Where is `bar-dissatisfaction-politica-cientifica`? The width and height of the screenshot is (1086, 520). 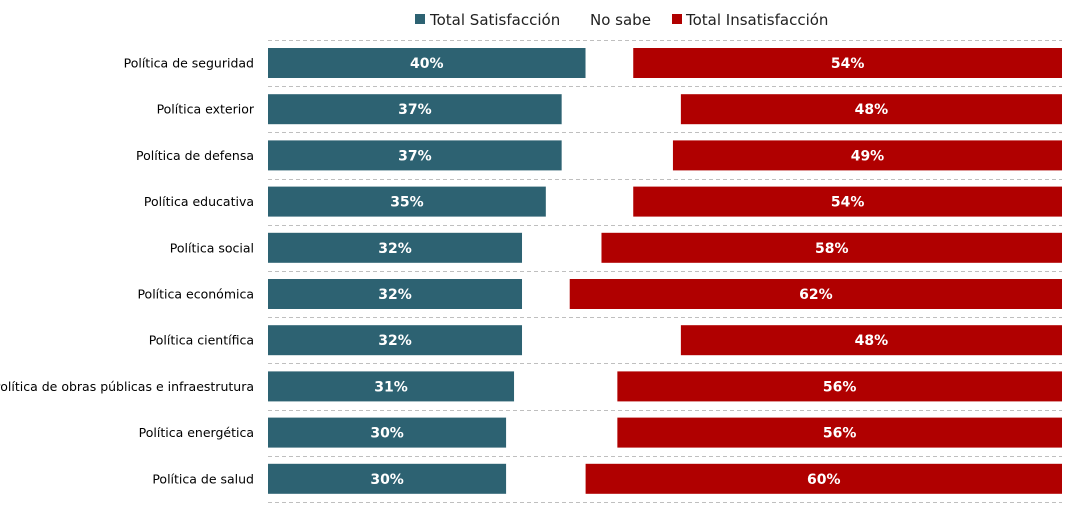
bar-dissatisfaction-politica-cientifica is located at coordinates (871, 340).